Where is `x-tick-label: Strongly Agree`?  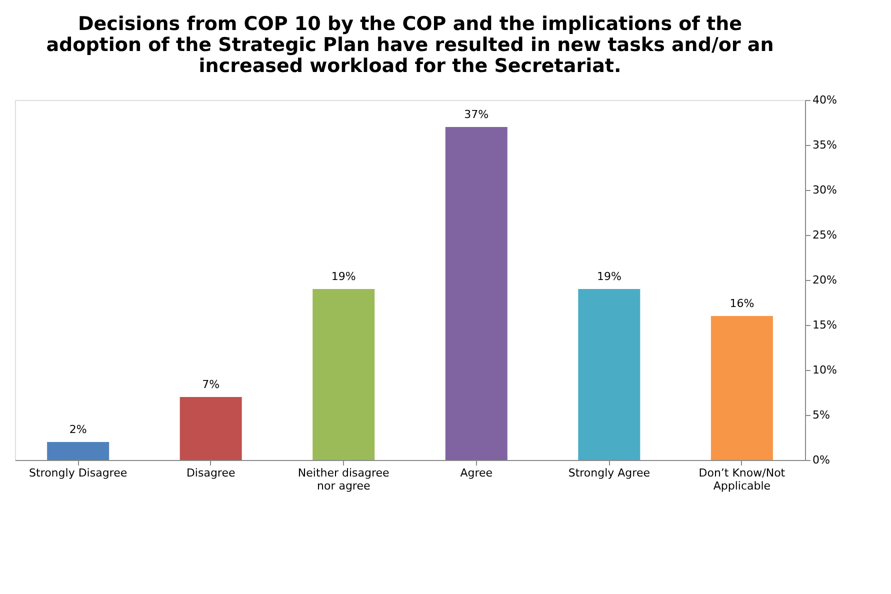
x-tick-label: Strongly Agree is located at coordinates (609, 473).